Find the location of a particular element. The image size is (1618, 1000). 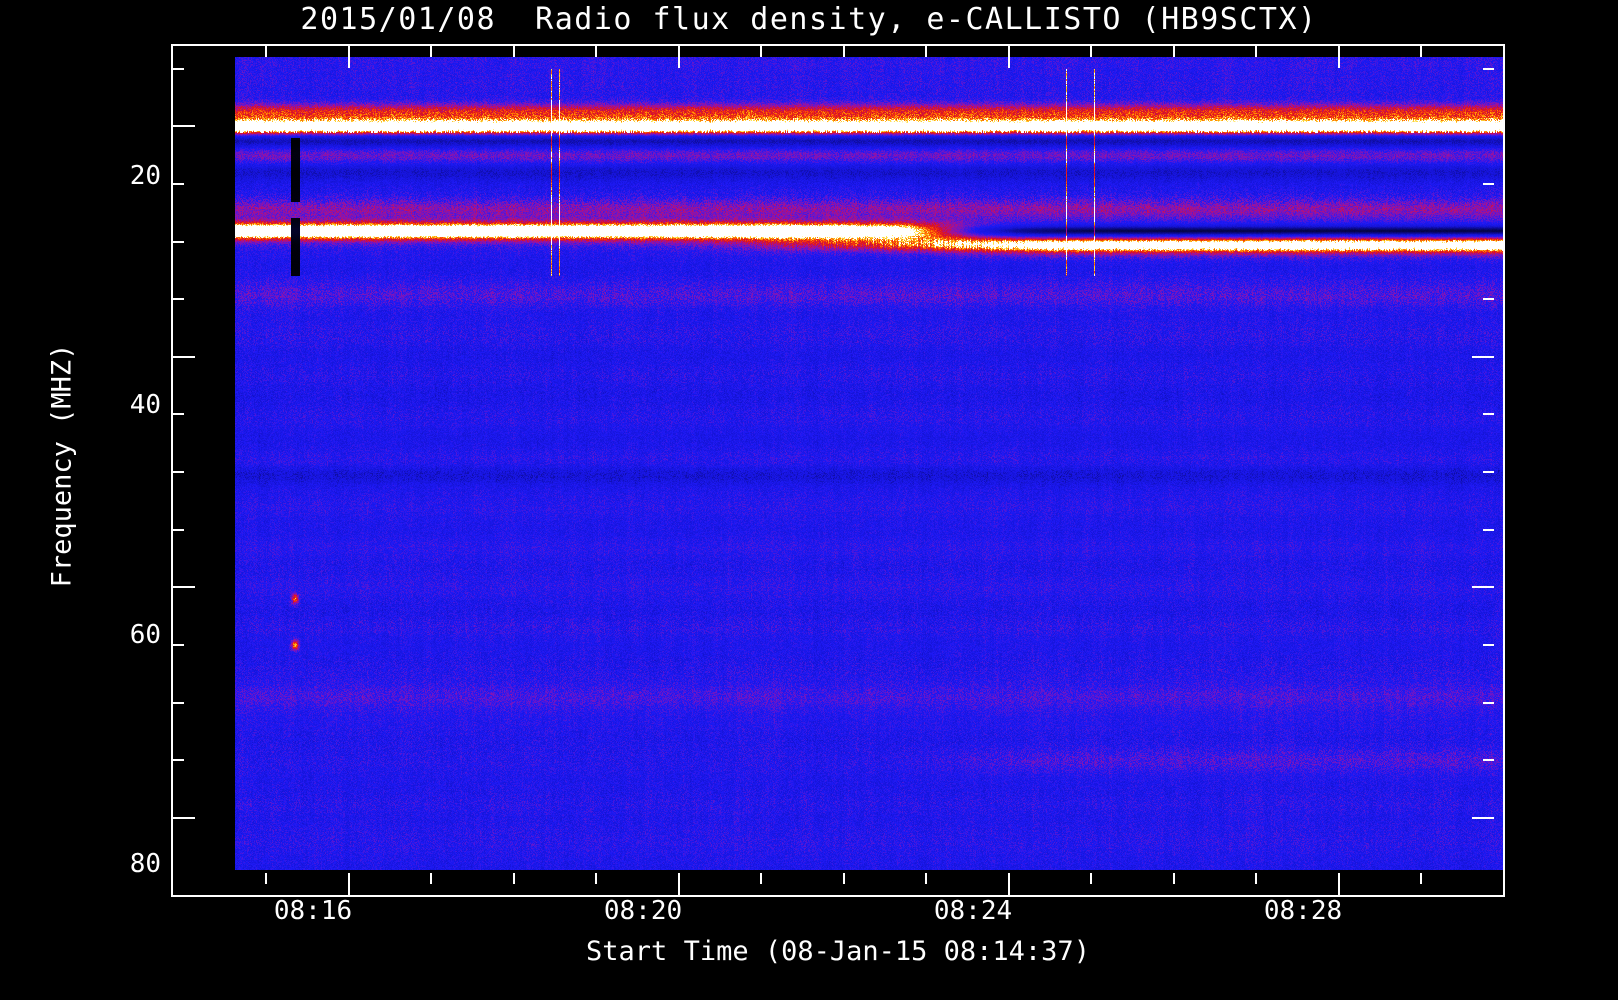

x-tick-label-0824: 08:24 is located at coordinates (973, 911).